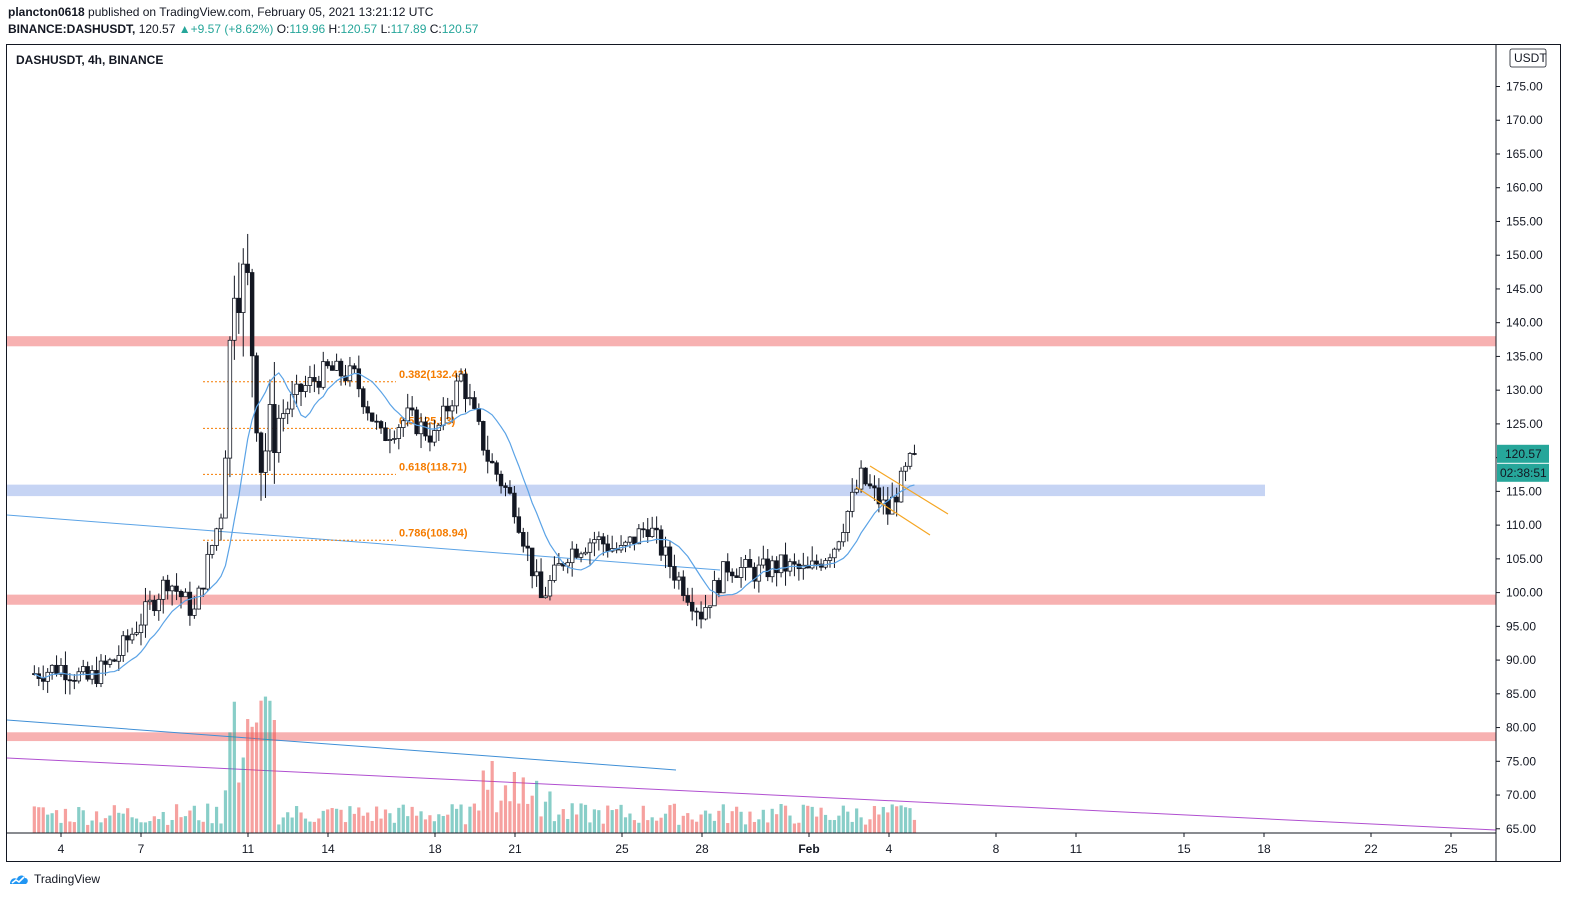 Image resolution: width=1578 pixels, height=905 pixels. Describe the element at coordinates (435, 29) in the screenshot. I see `close-label: C:` at that location.